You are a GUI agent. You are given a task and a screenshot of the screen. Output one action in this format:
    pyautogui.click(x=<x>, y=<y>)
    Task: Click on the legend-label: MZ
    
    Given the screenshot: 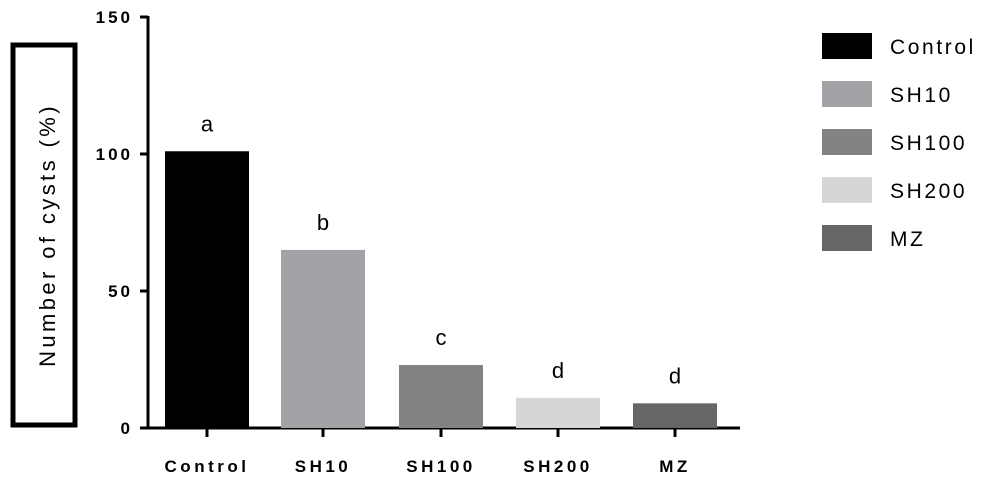 What is the action you would take?
    pyautogui.click(x=908, y=239)
    